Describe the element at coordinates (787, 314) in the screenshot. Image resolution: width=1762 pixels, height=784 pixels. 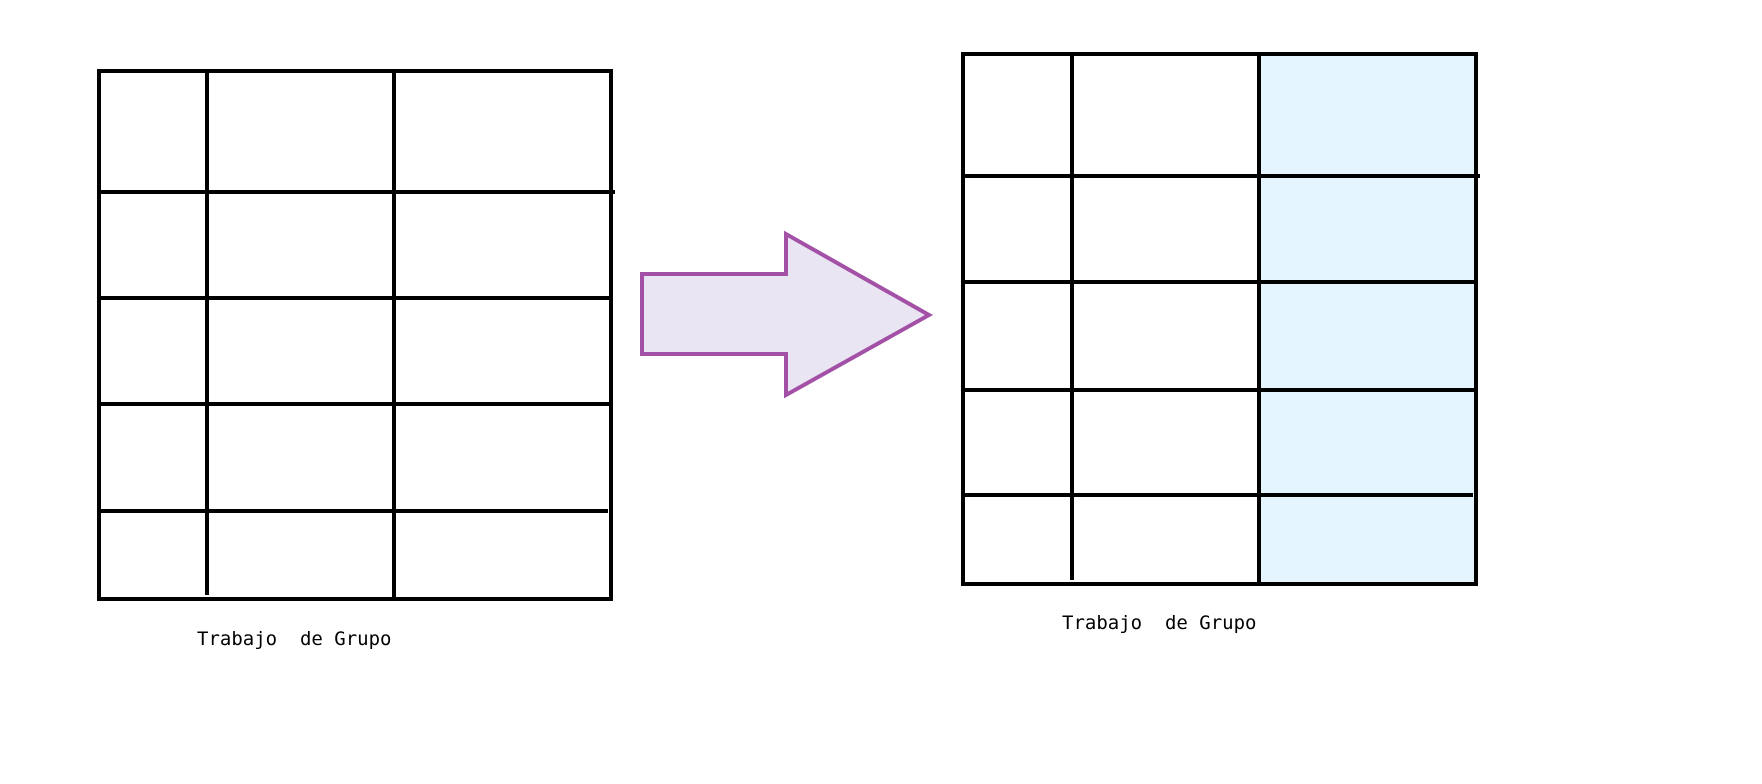
I see `right-arrow` at that location.